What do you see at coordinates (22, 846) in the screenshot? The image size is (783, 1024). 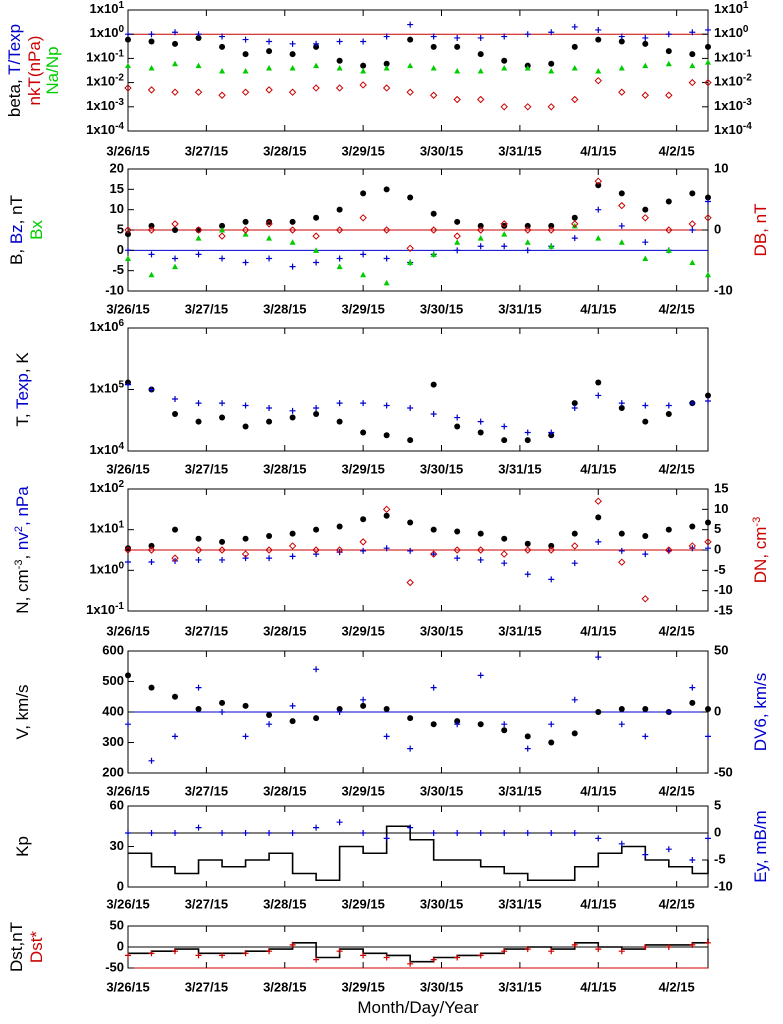 I see `chart_data.5.ylabel_left: Kp` at bounding box center [22, 846].